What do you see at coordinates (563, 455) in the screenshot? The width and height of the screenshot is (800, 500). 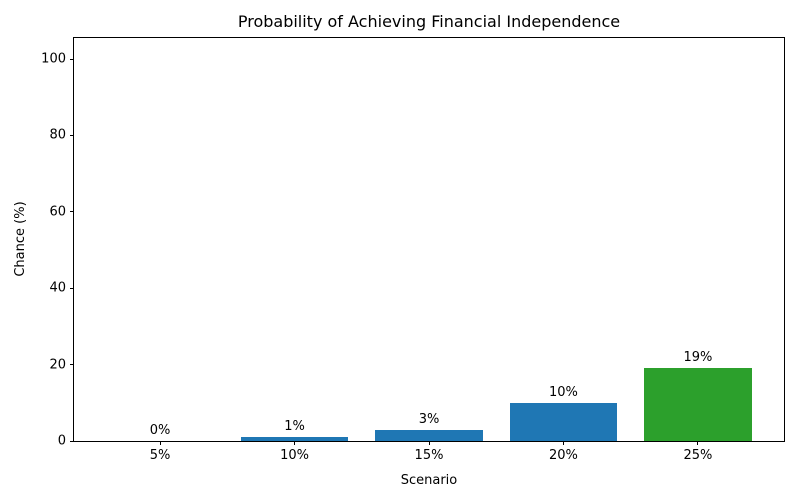 I see `x-tick-label: 20%` at bounding box center [563, 455].